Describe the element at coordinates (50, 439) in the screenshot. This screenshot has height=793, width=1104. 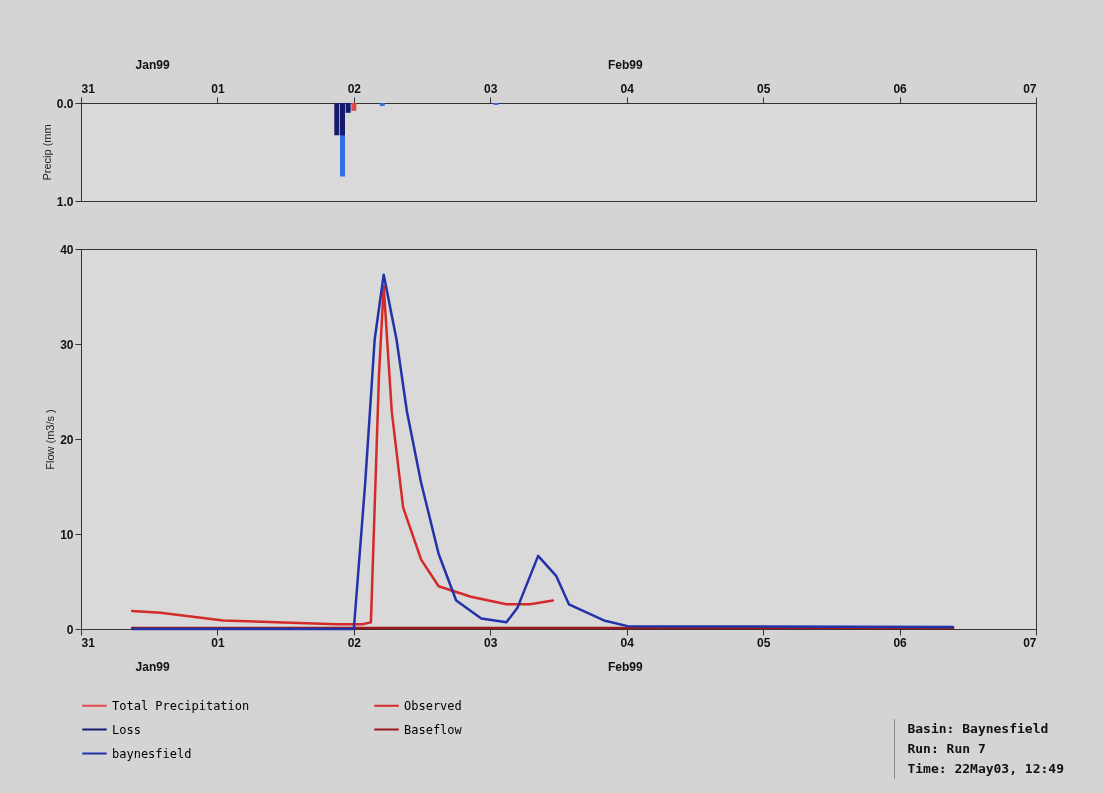
I see `y-axis-title: Flow (m3/s )` at that location.